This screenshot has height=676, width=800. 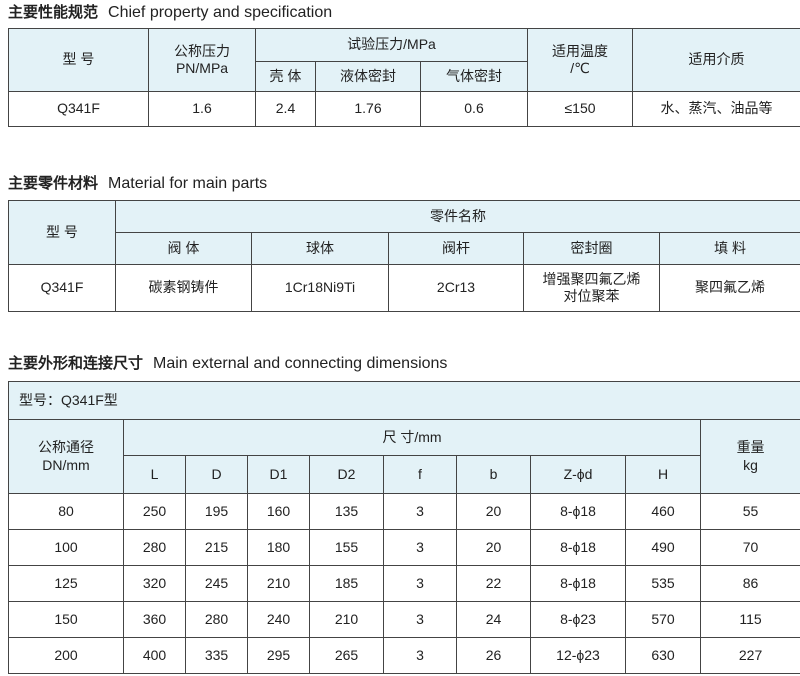 I want to click on hdr-gas-seal: 气体密封, so click(x=474, y=76).